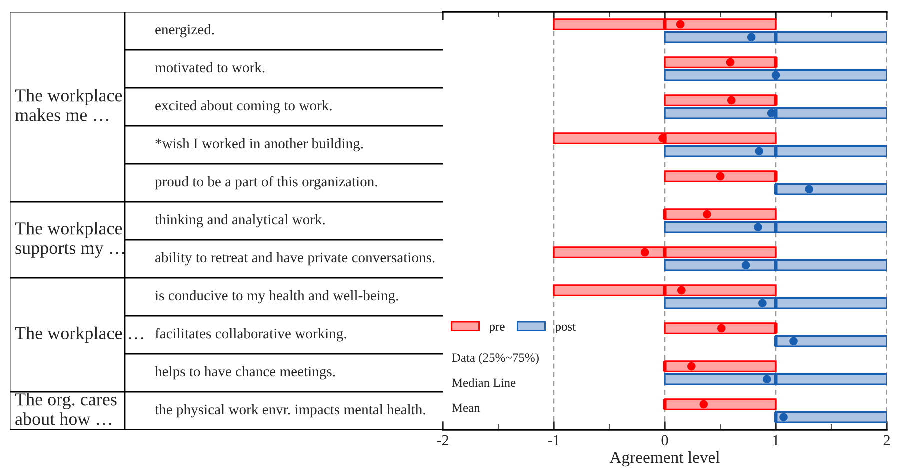 This screenshot has height=473, width=899. I want to click on x-tick-label: 0, so click(665, 440).